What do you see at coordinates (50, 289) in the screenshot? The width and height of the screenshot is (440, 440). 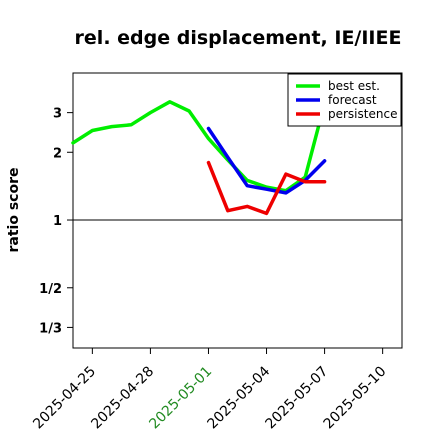 I see `y-tick-label: 1/2` at bounding box center [50, 289].